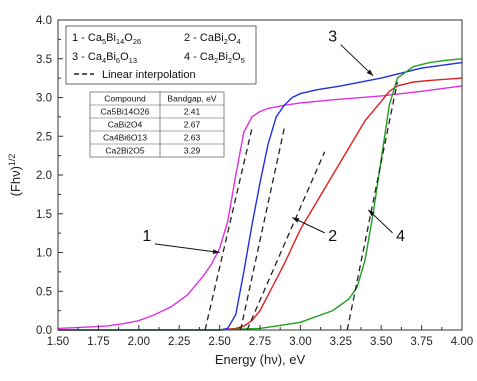 This screenshot has width=477, height=381. I want to click on x-tick-label: 2.00, so click(139, 342).